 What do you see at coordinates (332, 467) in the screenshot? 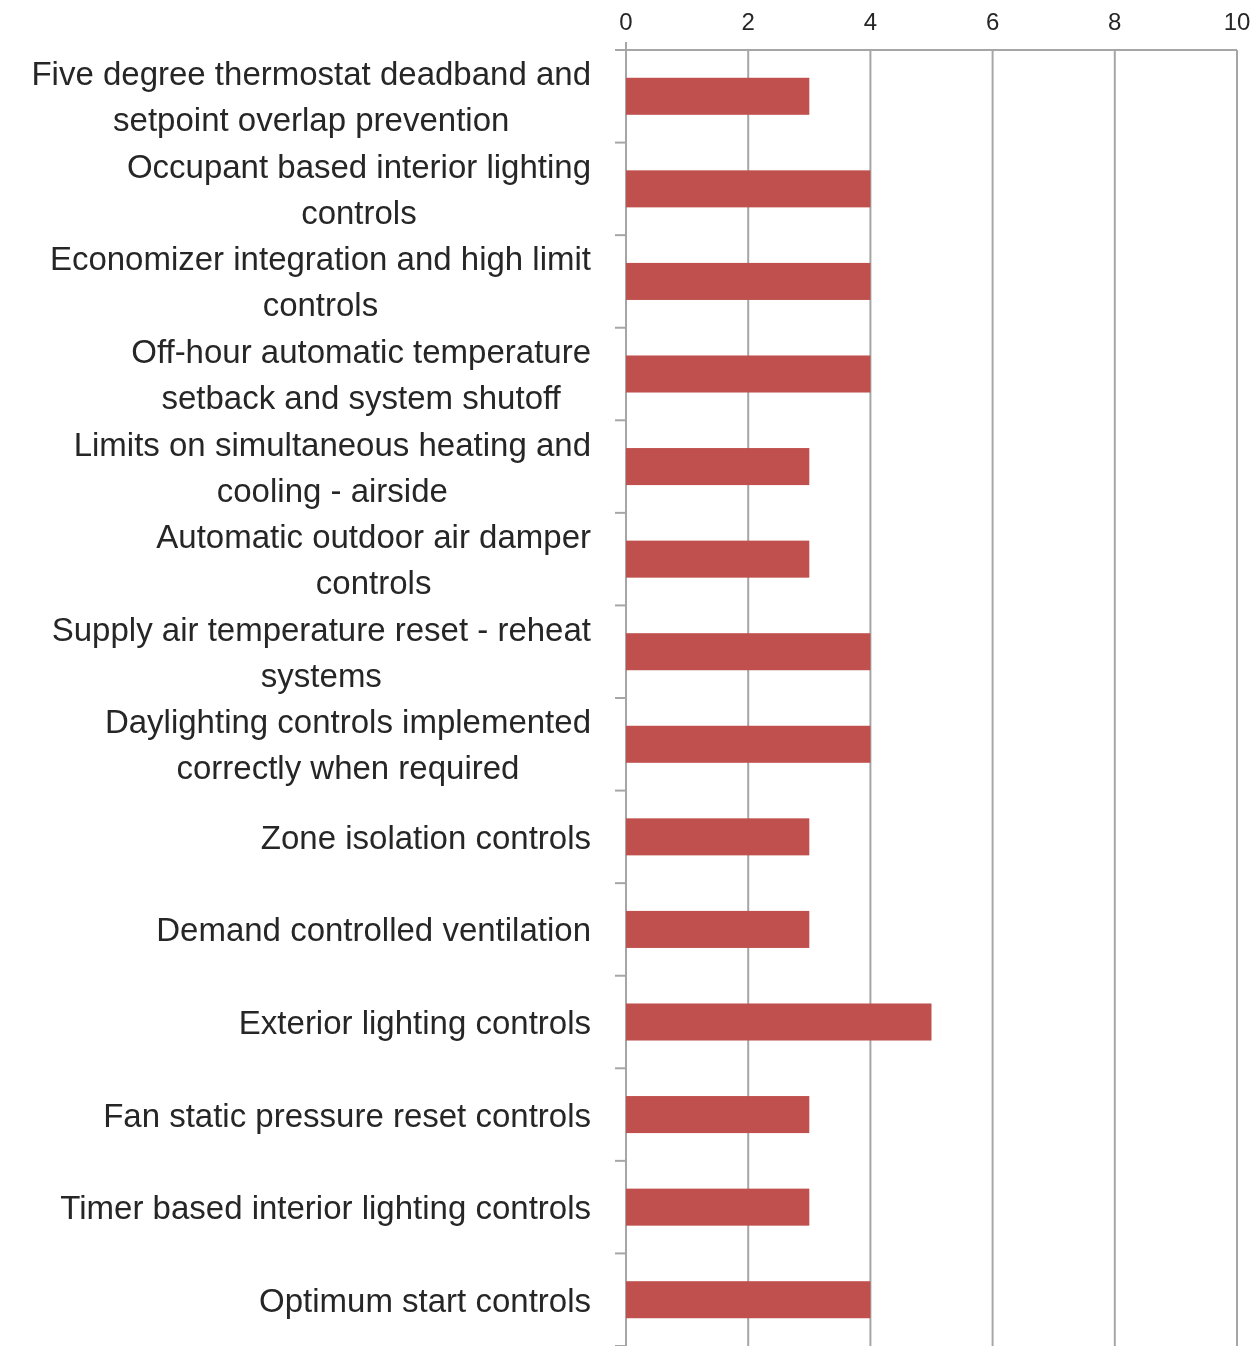
I see `y-tick-label: Limits on simultaneous heating and cooling - airside` at bounding box center [332, 467].